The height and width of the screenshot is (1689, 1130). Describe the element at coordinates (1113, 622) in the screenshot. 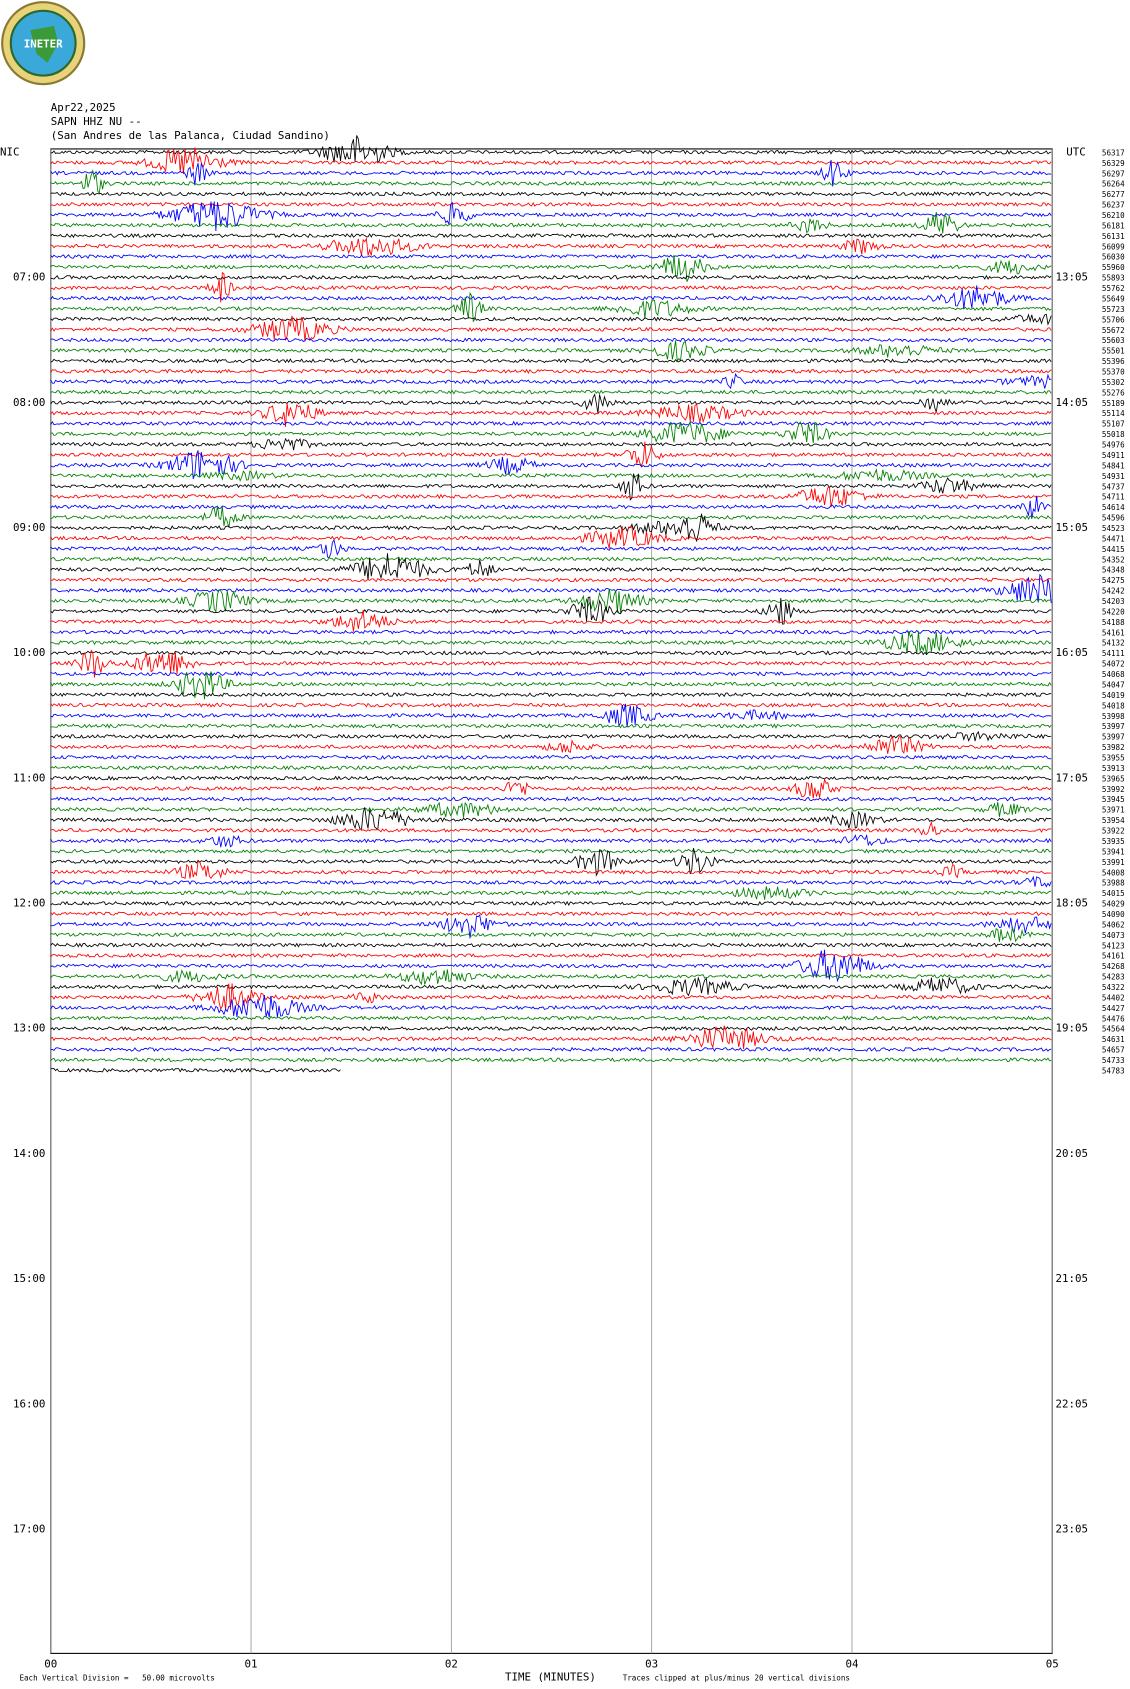

I see `trace-label: 54188` at that location.